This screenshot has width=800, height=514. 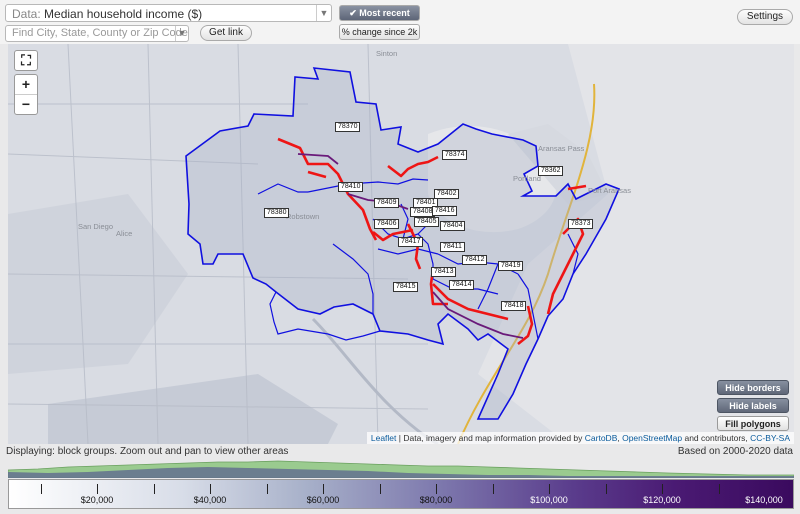 I want to click on place-label: Sinton, so click(x=387, y=53).